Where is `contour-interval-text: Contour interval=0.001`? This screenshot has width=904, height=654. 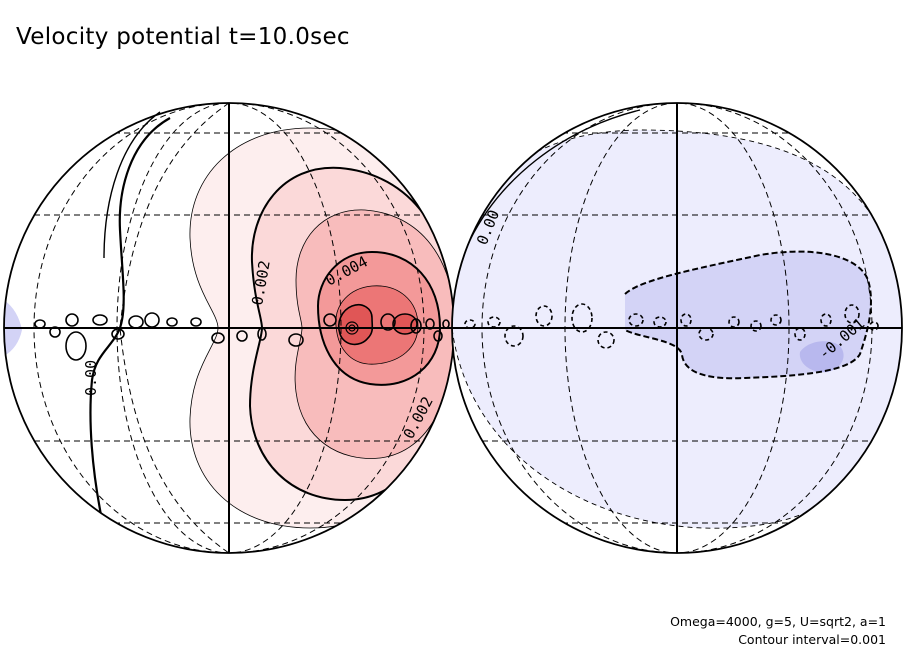
contour-interval-text: Contour interval=0.001 is located at coordinates (812, 639).